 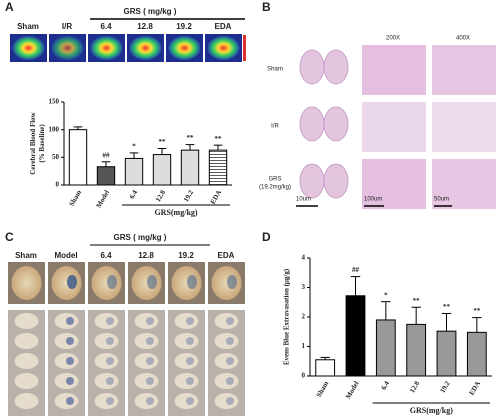 What do you see at coordinates (134, 194) in the screenshot?
I see `x-tick-label: 6.4` at bounding box center [134, 194].